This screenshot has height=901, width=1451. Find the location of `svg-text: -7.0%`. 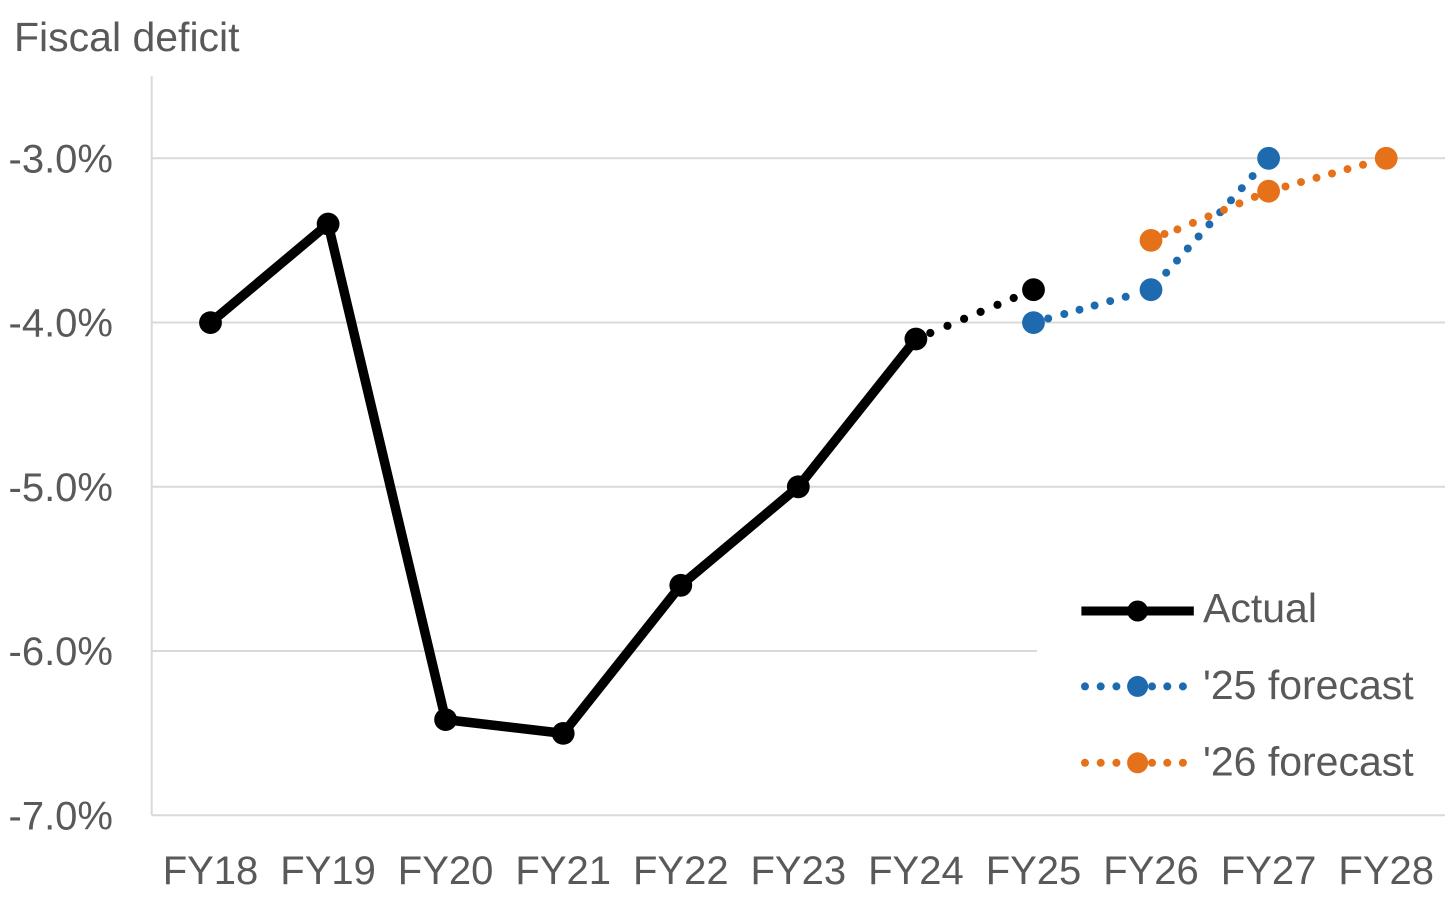

svg-text: -7.0% is located at coordinates (61, 816).